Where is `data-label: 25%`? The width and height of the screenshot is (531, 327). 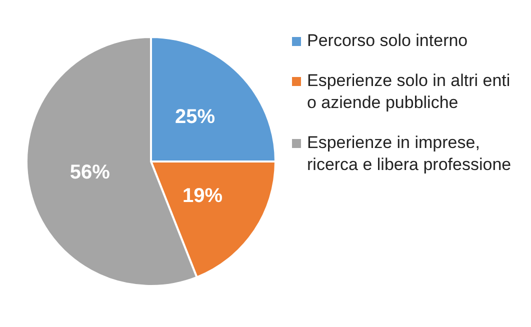
data-label: 25% is located at coordinates (195, 117).